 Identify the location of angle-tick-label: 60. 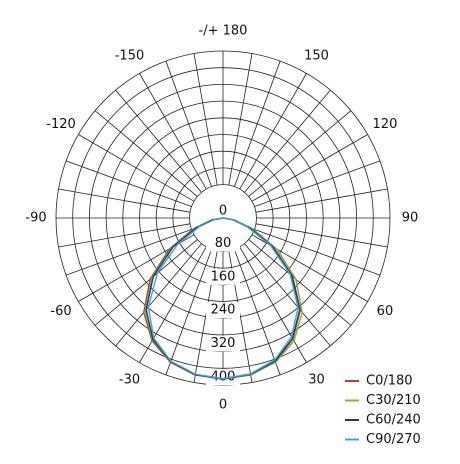
(385, 311).